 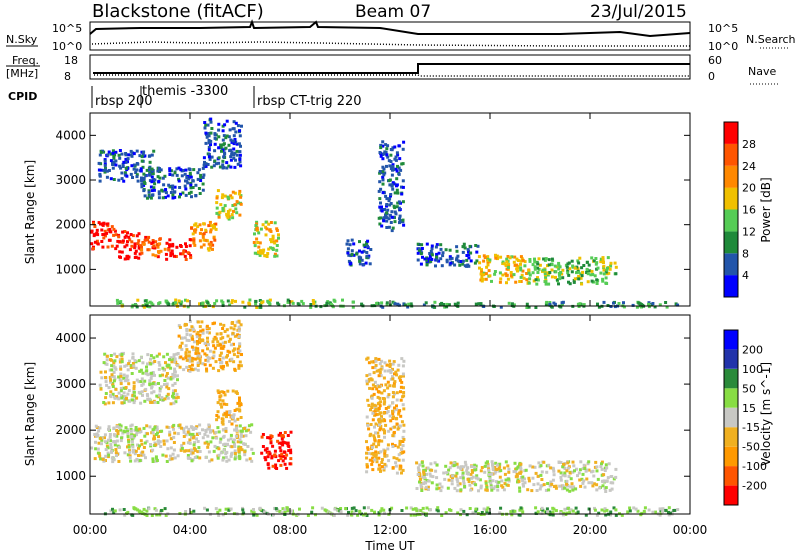 I want to click on velocity-colorbar-swatch, so click(x=731, y=359).